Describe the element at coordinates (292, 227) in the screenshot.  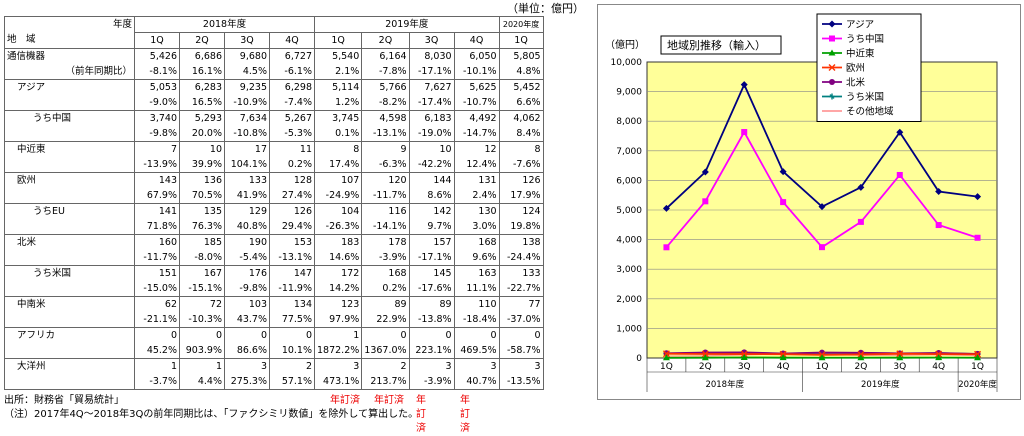
I see `yoy-cell: 29.4%` at that location.